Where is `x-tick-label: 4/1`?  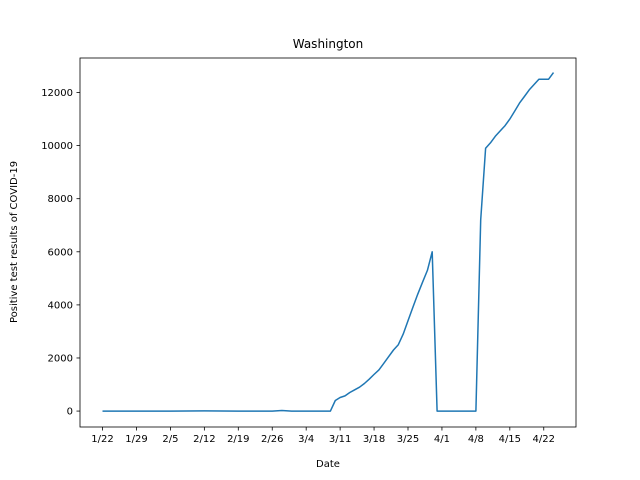
x-tick-label: 4/1 is located at coordinates (442, 439).